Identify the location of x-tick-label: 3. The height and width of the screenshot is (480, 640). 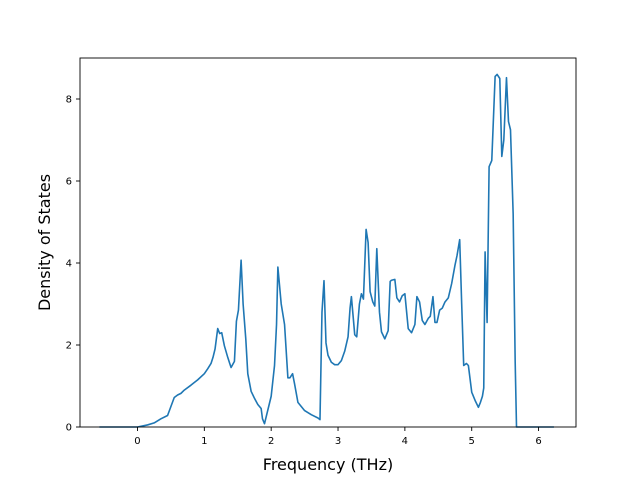
(338, 441).